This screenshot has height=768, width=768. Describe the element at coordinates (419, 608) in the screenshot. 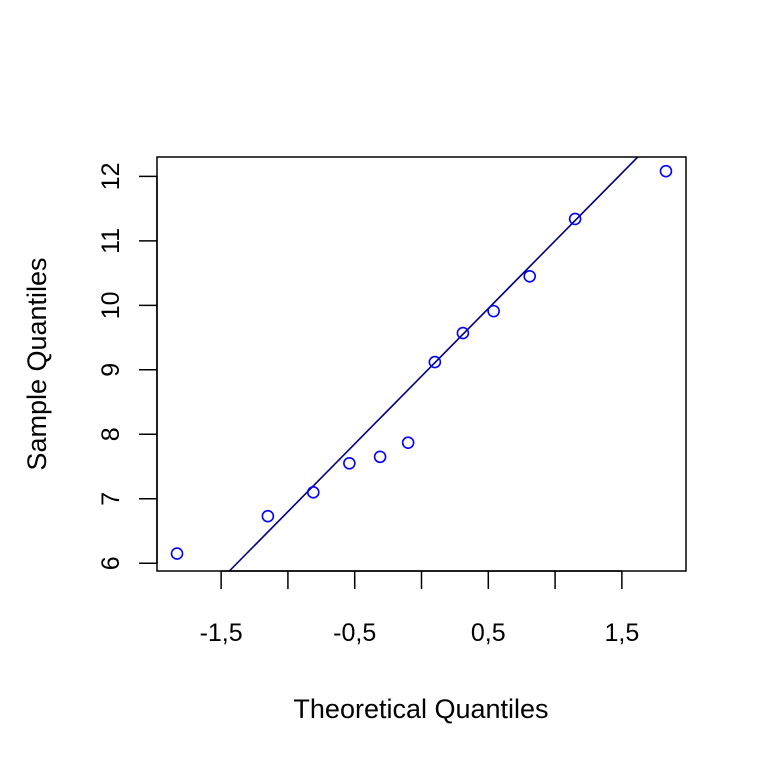

I see `x-axis: -1,5 -0,5 0,5 1,5` at that location.